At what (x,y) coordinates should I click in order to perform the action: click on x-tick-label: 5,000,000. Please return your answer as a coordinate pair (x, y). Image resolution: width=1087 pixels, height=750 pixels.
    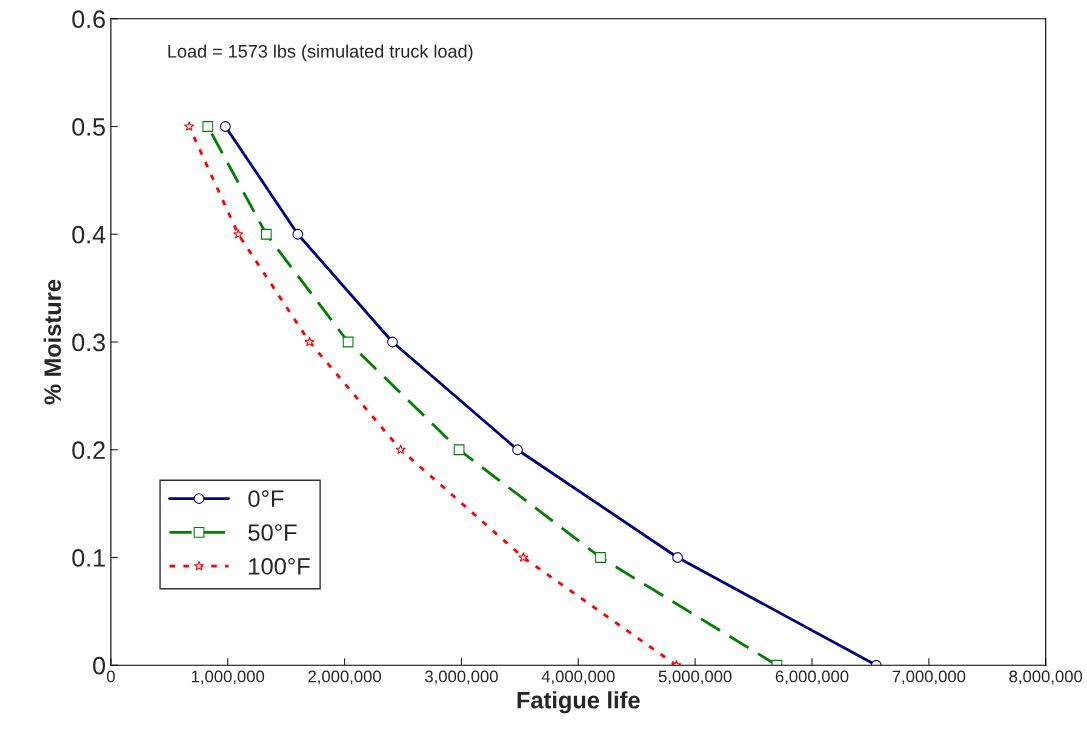
    Looking at the image, I should click on (695, 677).